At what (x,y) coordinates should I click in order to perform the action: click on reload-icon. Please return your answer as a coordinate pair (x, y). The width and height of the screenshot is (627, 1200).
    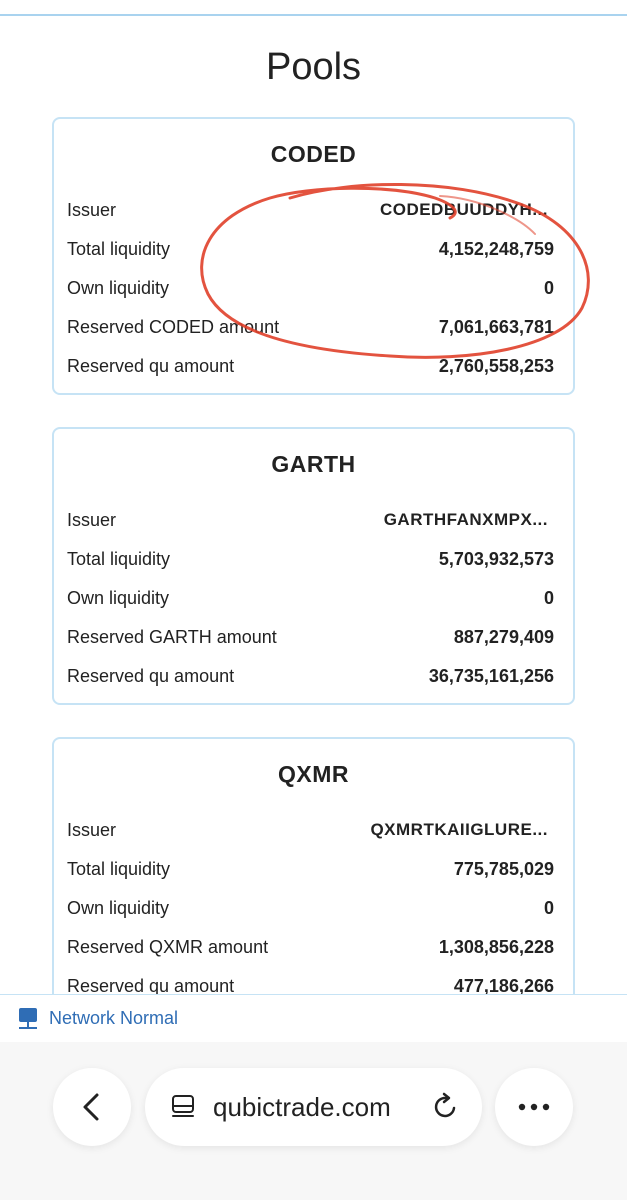
    Looking at the image, I should click on (445, 1107).